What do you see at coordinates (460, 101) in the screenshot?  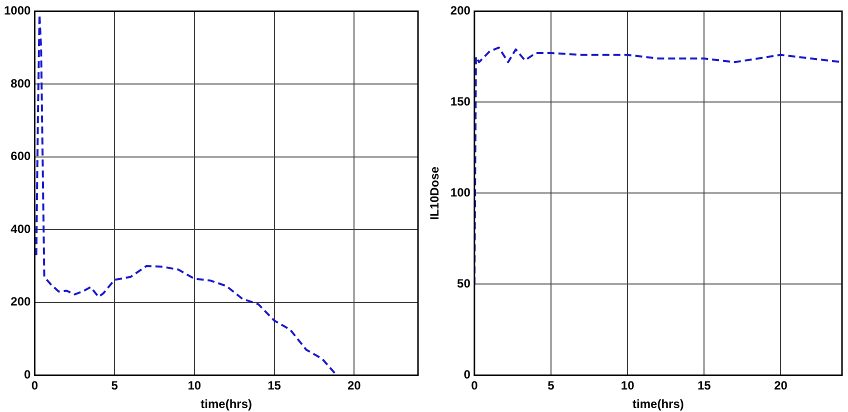 I see `y-tick-label: 150` at bounding box center [460, 101].